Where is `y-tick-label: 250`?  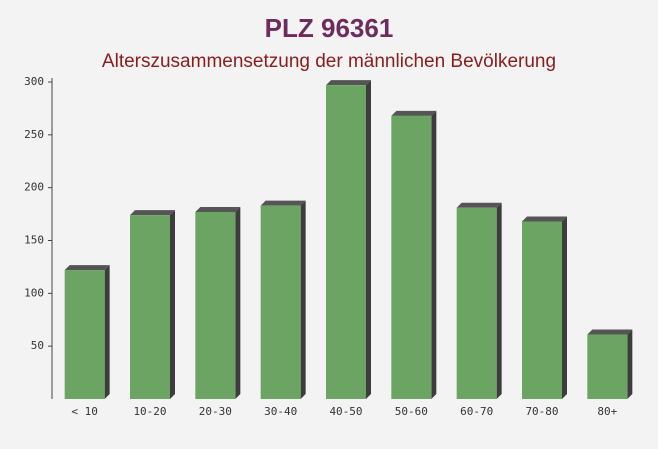
y-tick-label: 250 is located at coordinates (34, 134).